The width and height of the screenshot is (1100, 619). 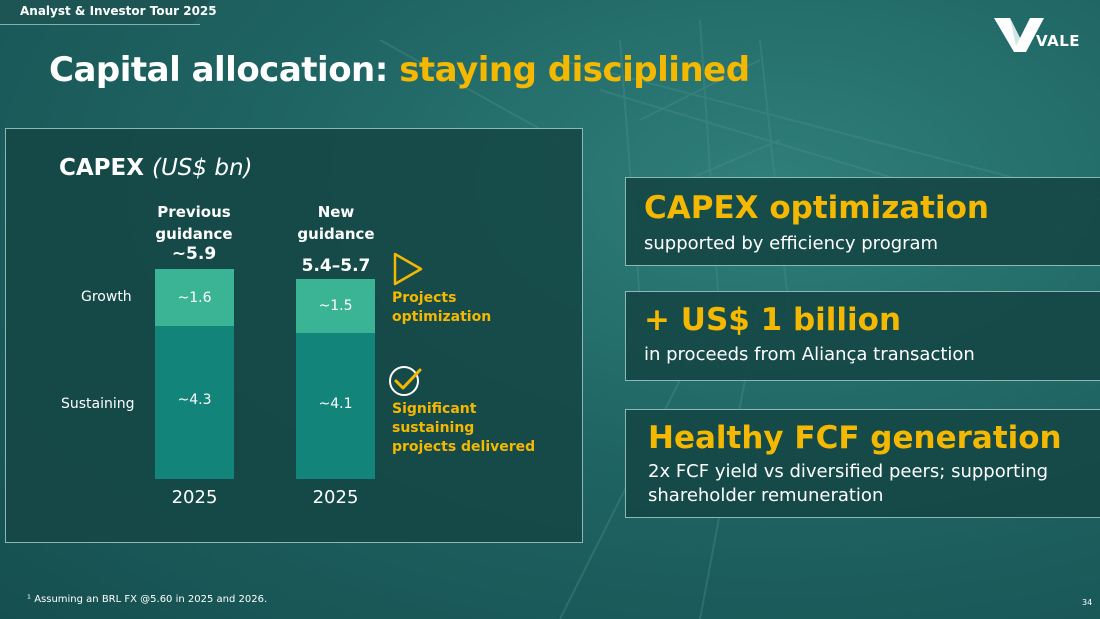 I want to click on card2-subtext: in proceeds from Aliança transaction, so click(x=809, y=354).